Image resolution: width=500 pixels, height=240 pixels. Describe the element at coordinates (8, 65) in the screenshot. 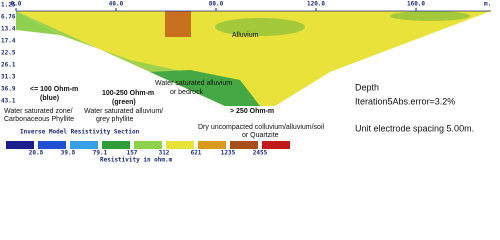

I see `y-tick-label: 26.1` at that location.